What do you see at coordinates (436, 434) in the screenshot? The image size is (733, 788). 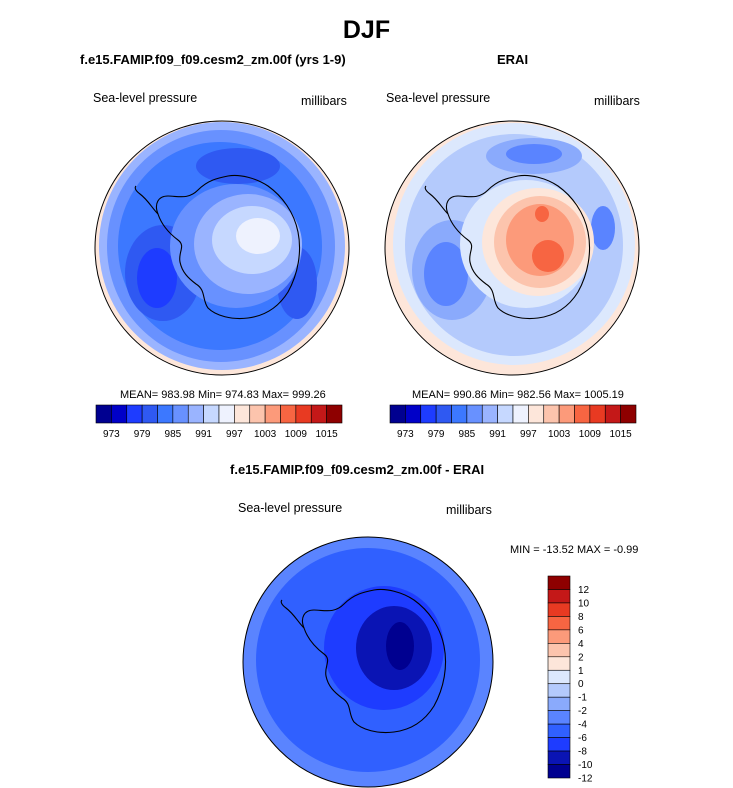 I see `p2-colorbar-tick-label: 979` at bounding box center [436, 434].